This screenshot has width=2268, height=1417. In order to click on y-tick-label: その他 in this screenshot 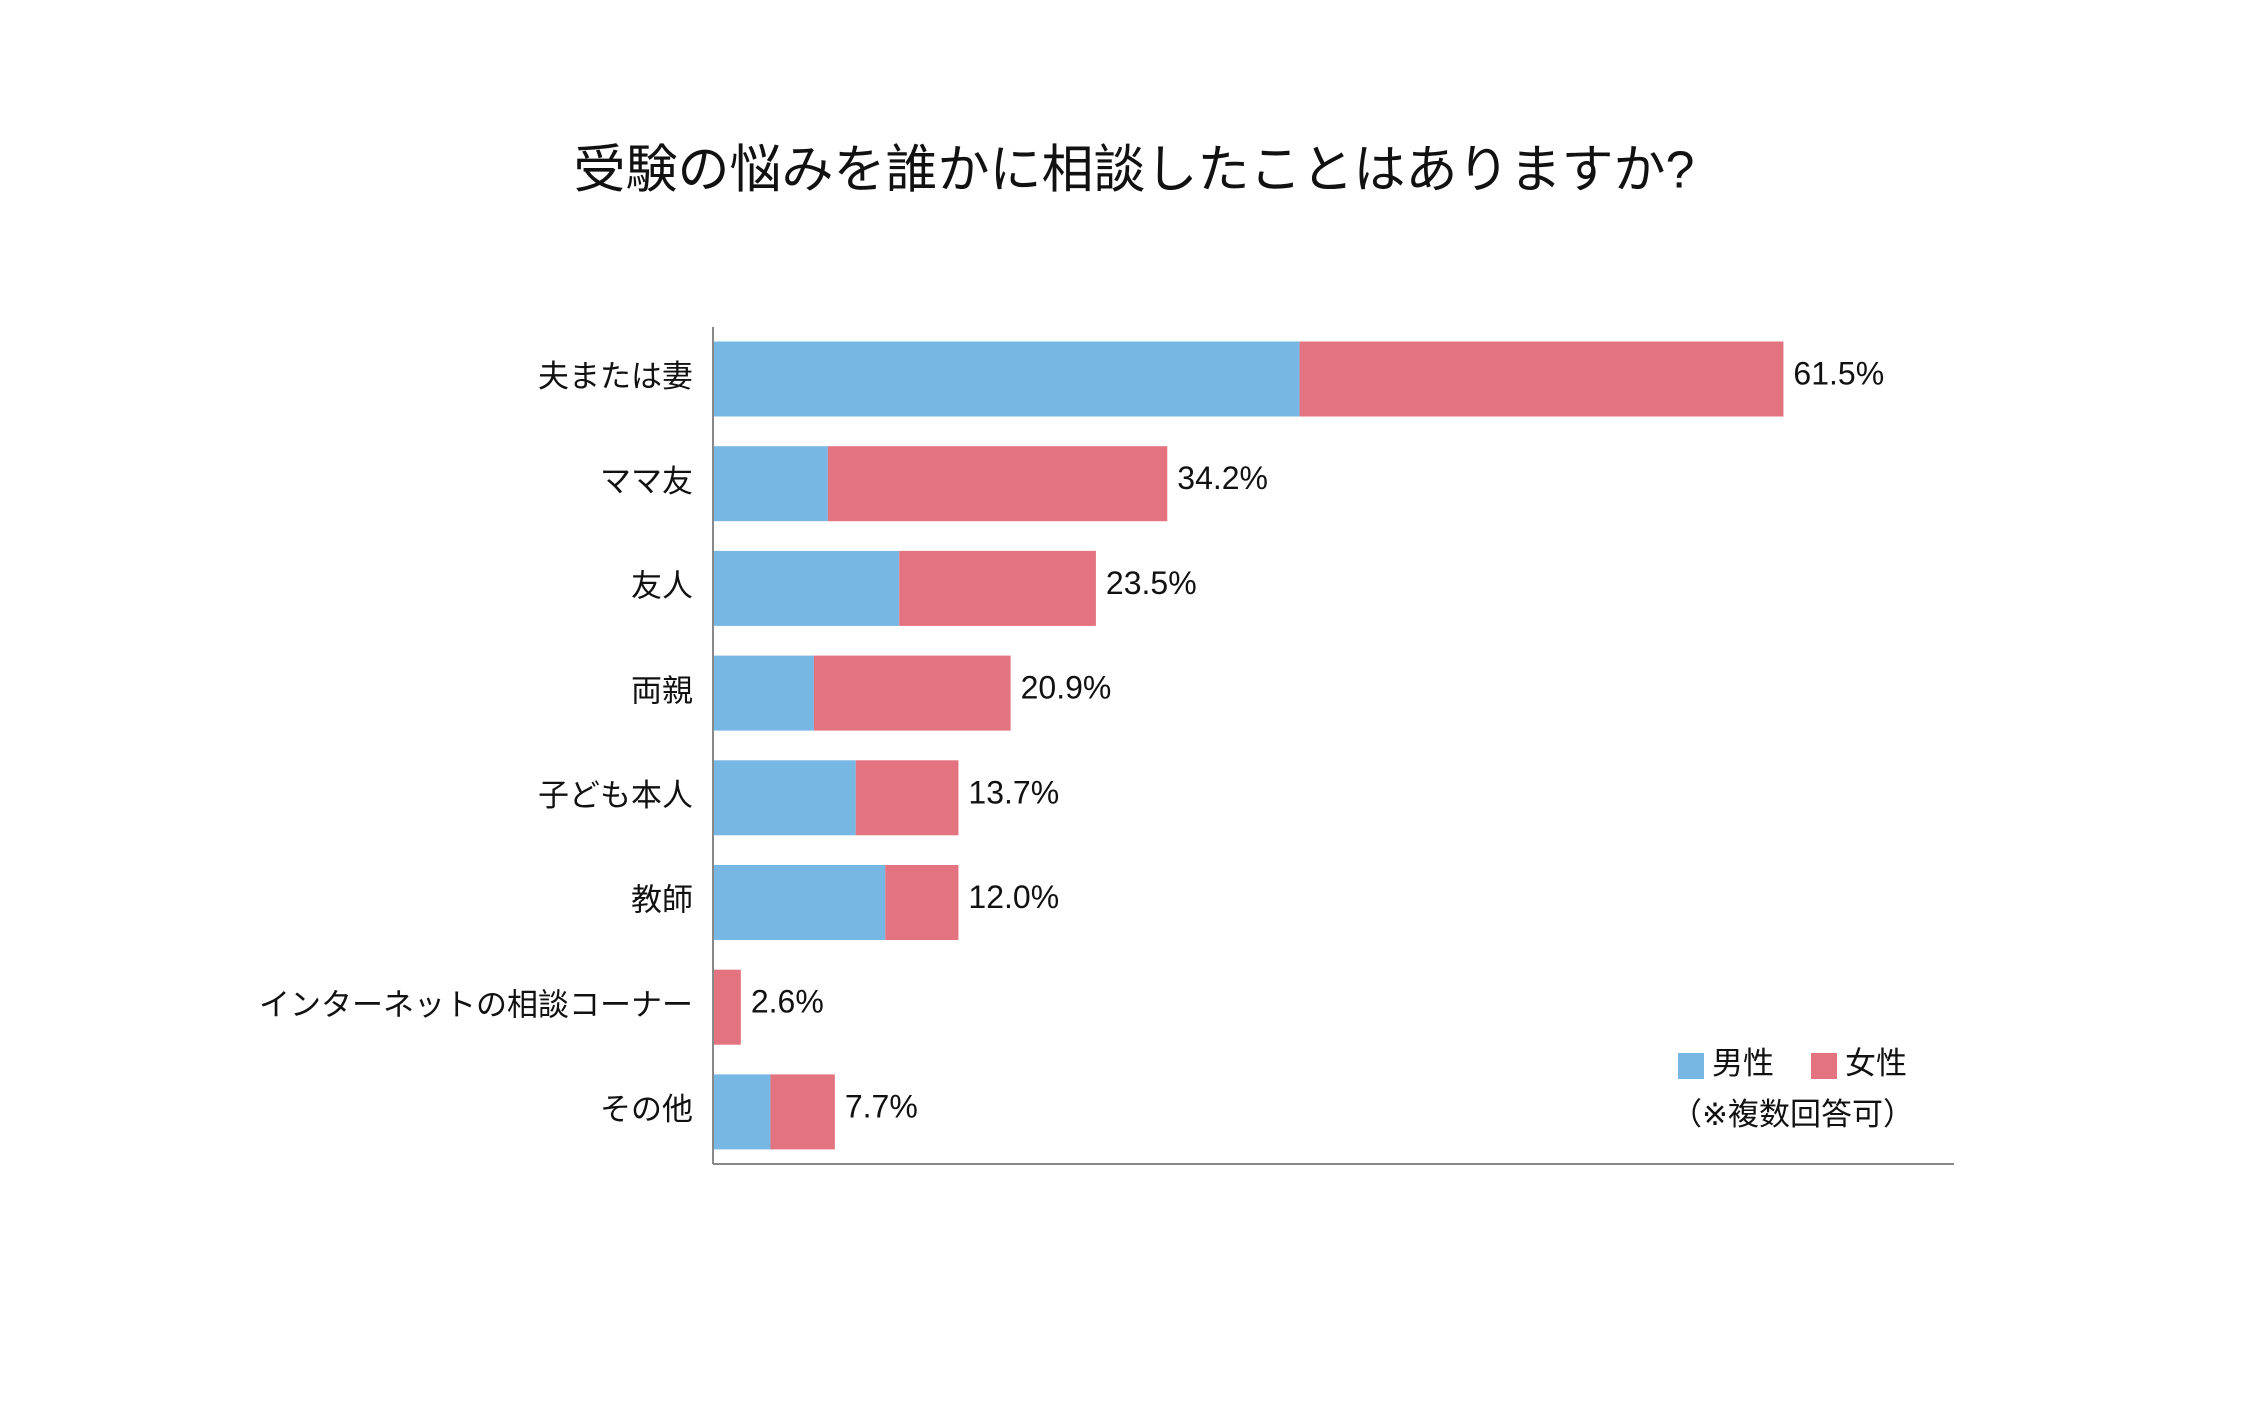, I will do `click(646, 1109)`.